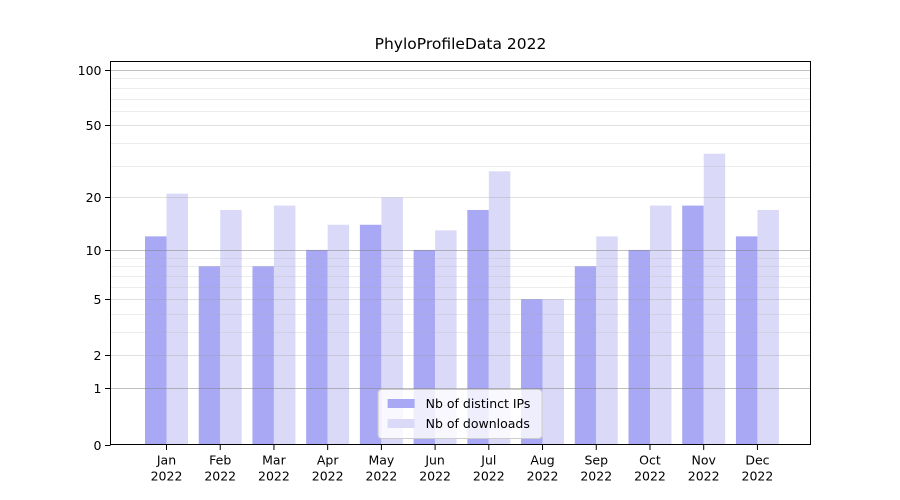 The width and height of the screenshot is (900, 500). Describe the element at coordinates (220, 460) in the screenshot. I see `x-tick-label-month: Feb` at that location.